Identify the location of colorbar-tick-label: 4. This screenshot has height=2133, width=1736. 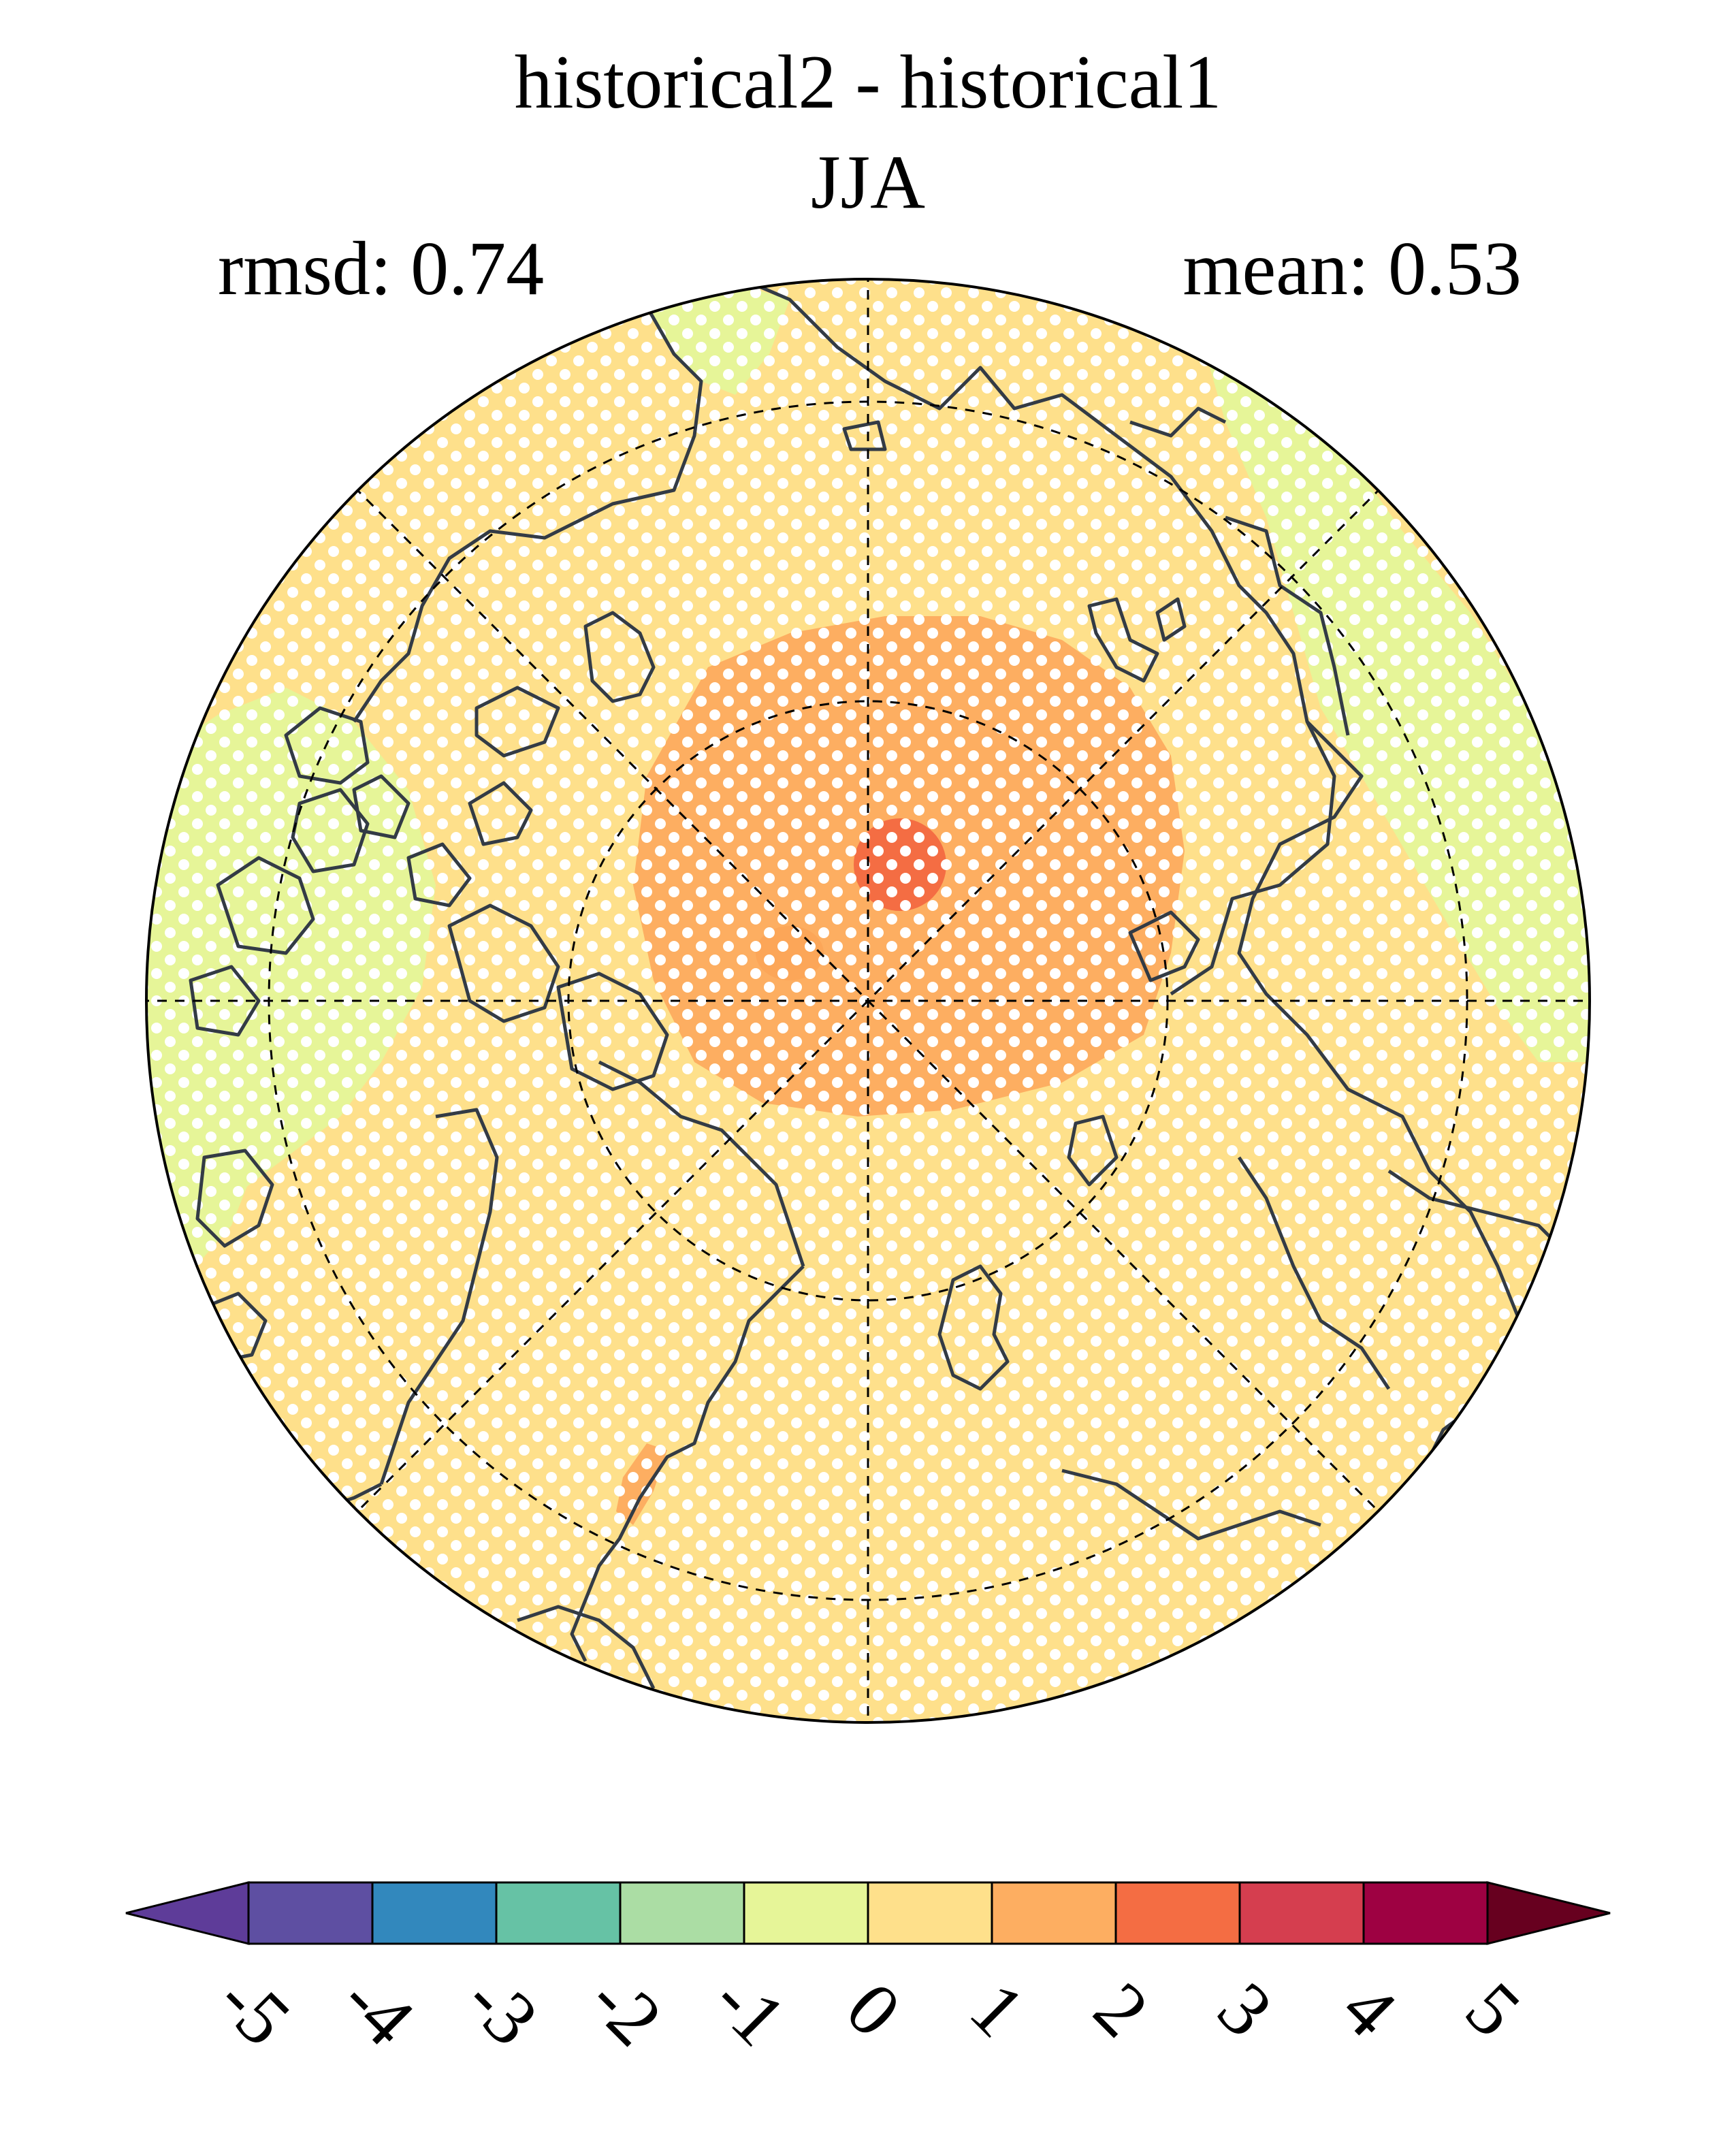
(1368, 2010).